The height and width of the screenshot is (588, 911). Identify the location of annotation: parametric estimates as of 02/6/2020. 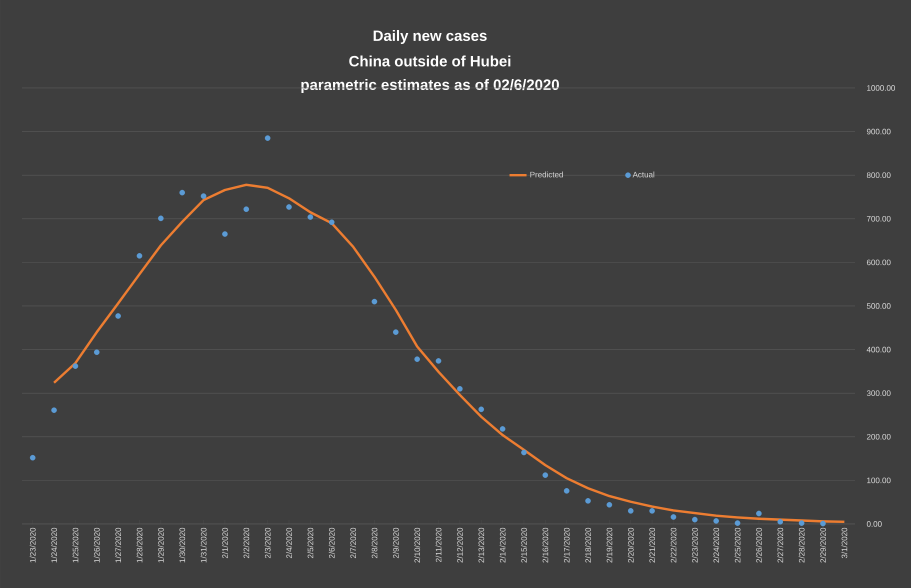
(430, 86).